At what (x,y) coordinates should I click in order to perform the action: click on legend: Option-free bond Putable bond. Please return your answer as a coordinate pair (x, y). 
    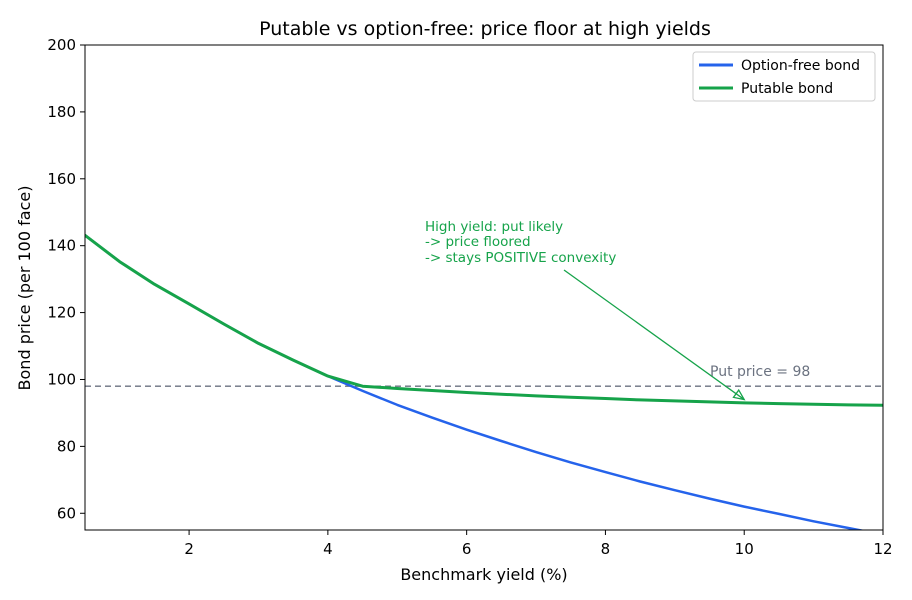
    Looking at the image, I should click on (784, 76).